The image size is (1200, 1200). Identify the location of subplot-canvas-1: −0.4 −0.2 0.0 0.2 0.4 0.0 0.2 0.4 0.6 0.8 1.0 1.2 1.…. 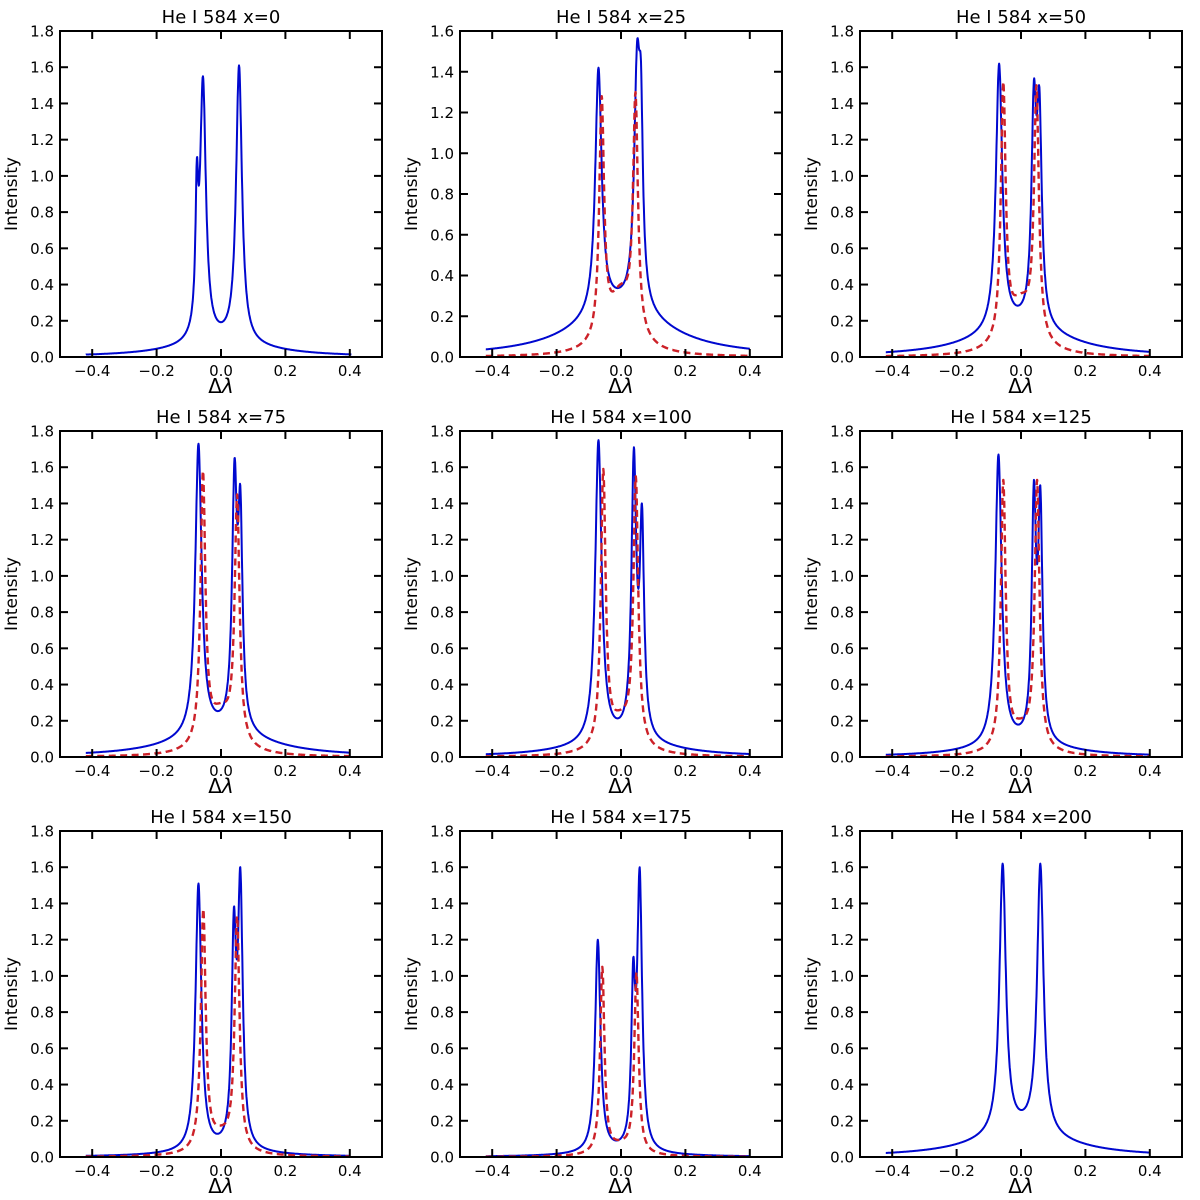
(592, 202).